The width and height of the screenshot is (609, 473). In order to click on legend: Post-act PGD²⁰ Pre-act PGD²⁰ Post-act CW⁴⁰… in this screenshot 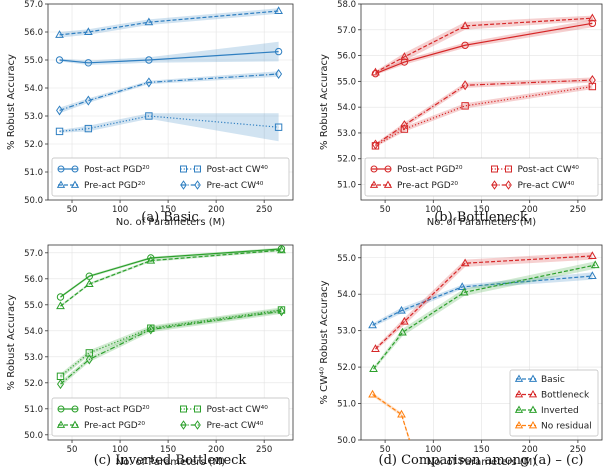, I will do `click(481, 177)`.